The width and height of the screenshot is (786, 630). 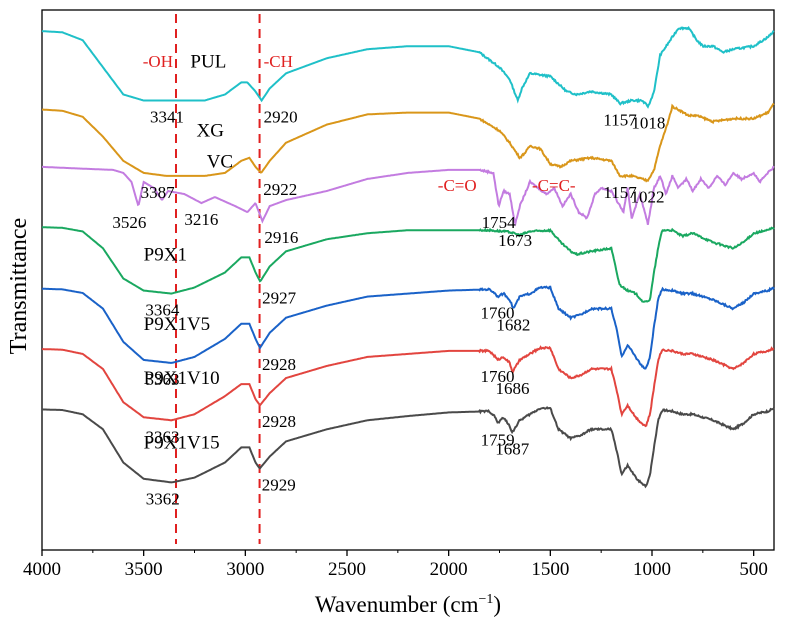 What do you see at coordinates (449, 569) in the screenshot?
I see `x-tick-label-2000: 2000` at bounding box center [449, 569].